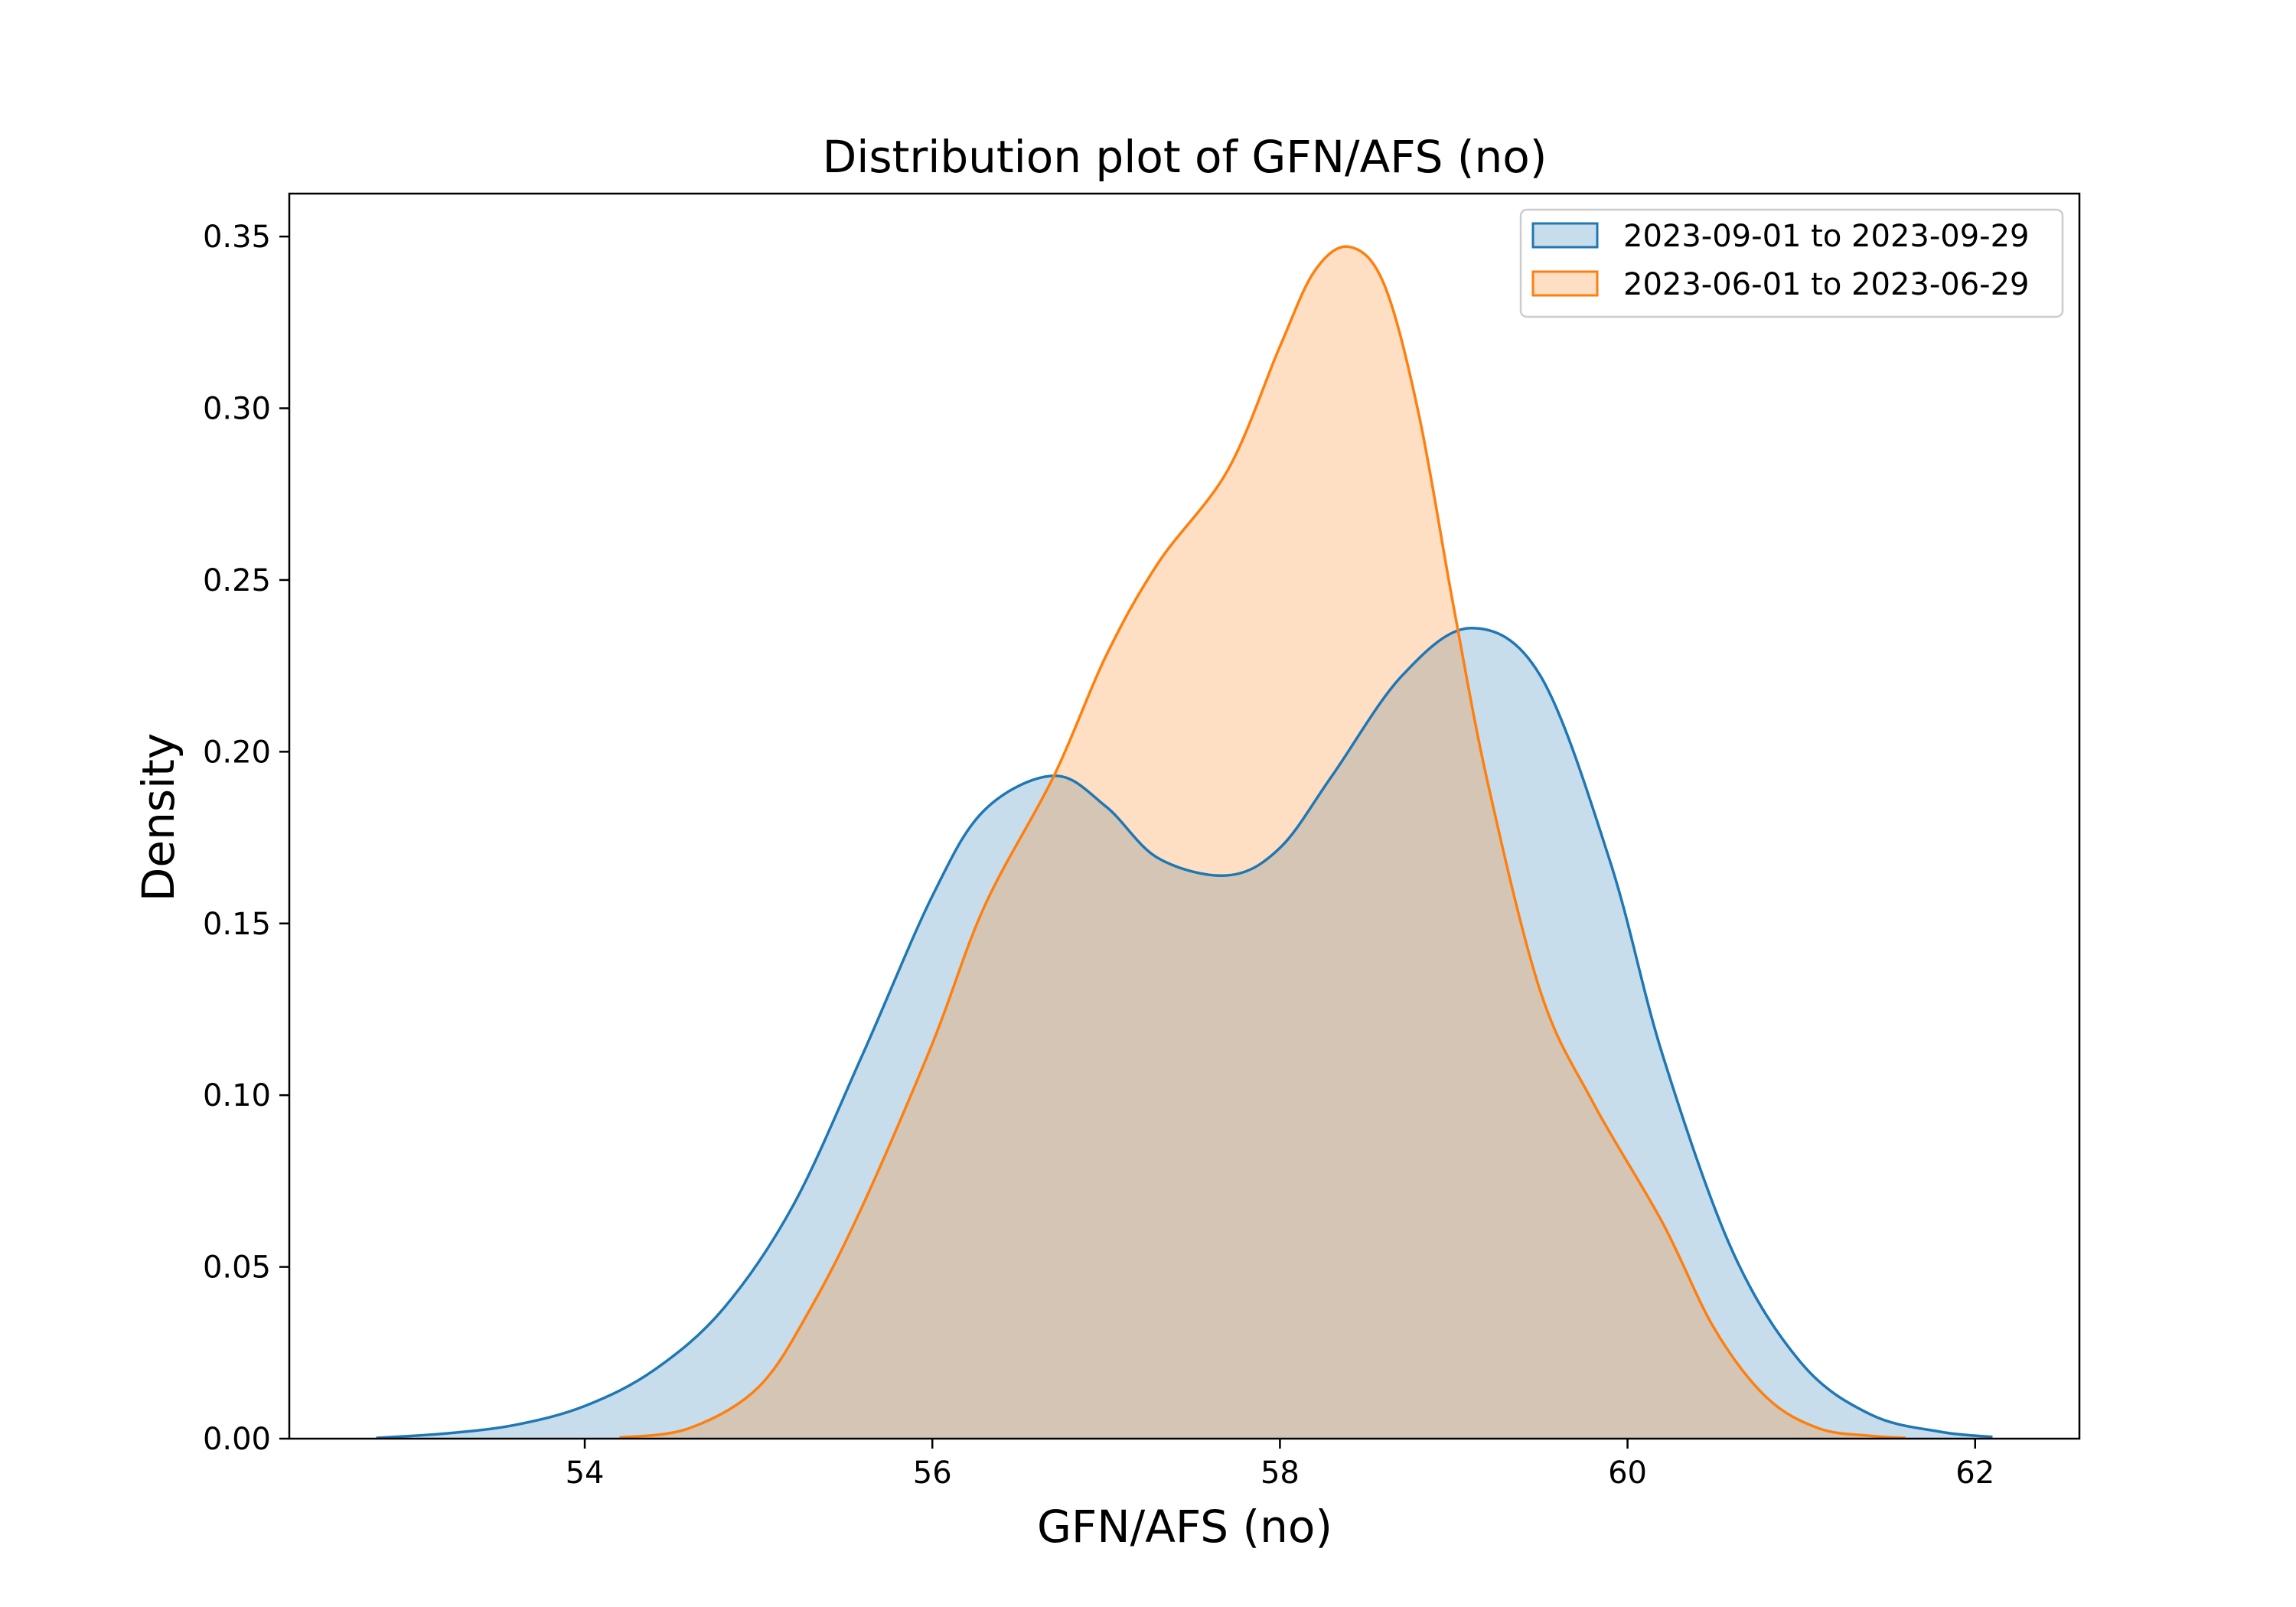 This screenshot has height=1607, width=2296. I want to click on legend-label-series-2: 2023-06-01 to 2023-06-29, so click(1826, 284).